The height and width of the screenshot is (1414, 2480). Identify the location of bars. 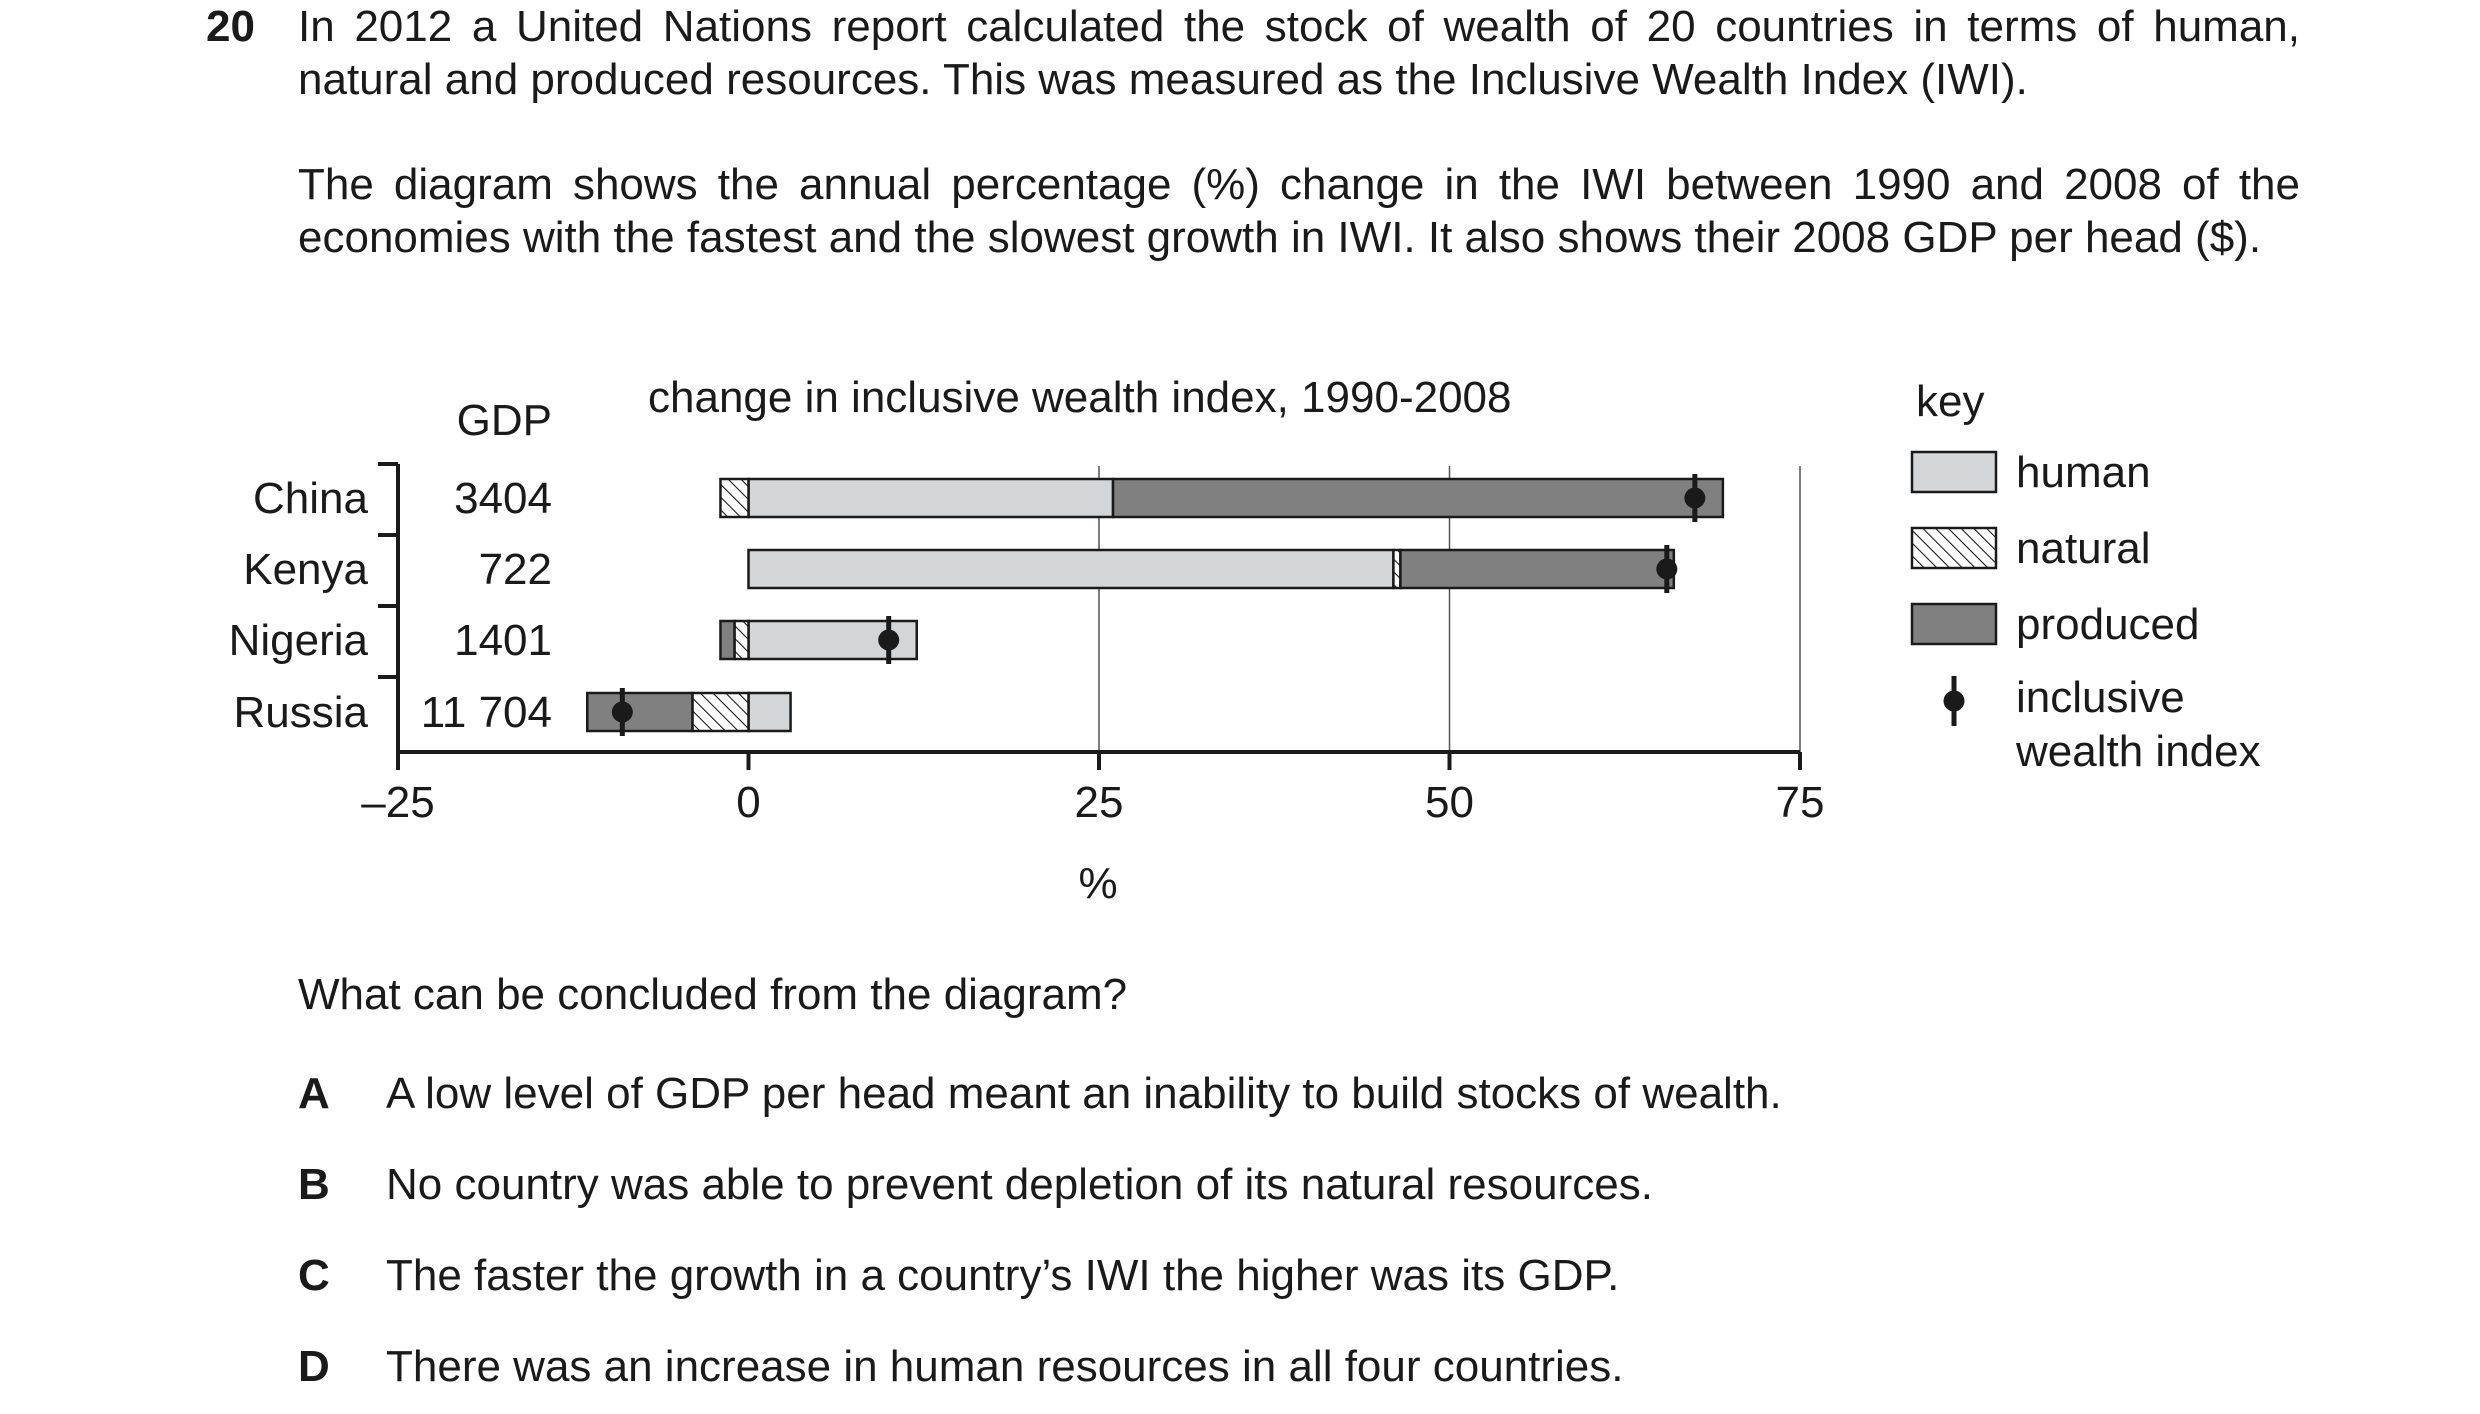
(1155, 605).